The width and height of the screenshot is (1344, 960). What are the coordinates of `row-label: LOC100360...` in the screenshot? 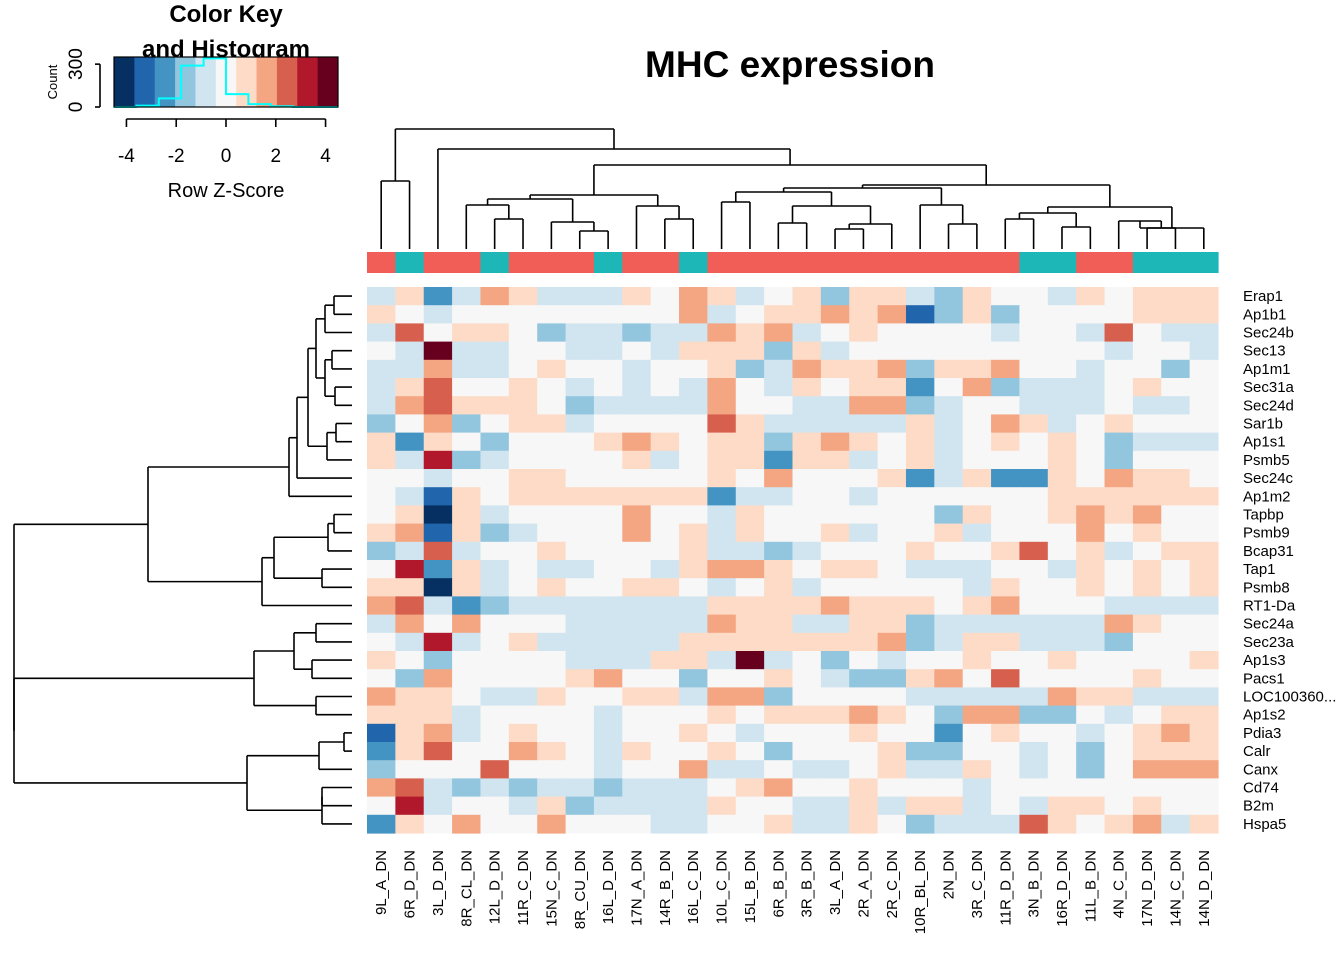 It's located at (1289, 697).